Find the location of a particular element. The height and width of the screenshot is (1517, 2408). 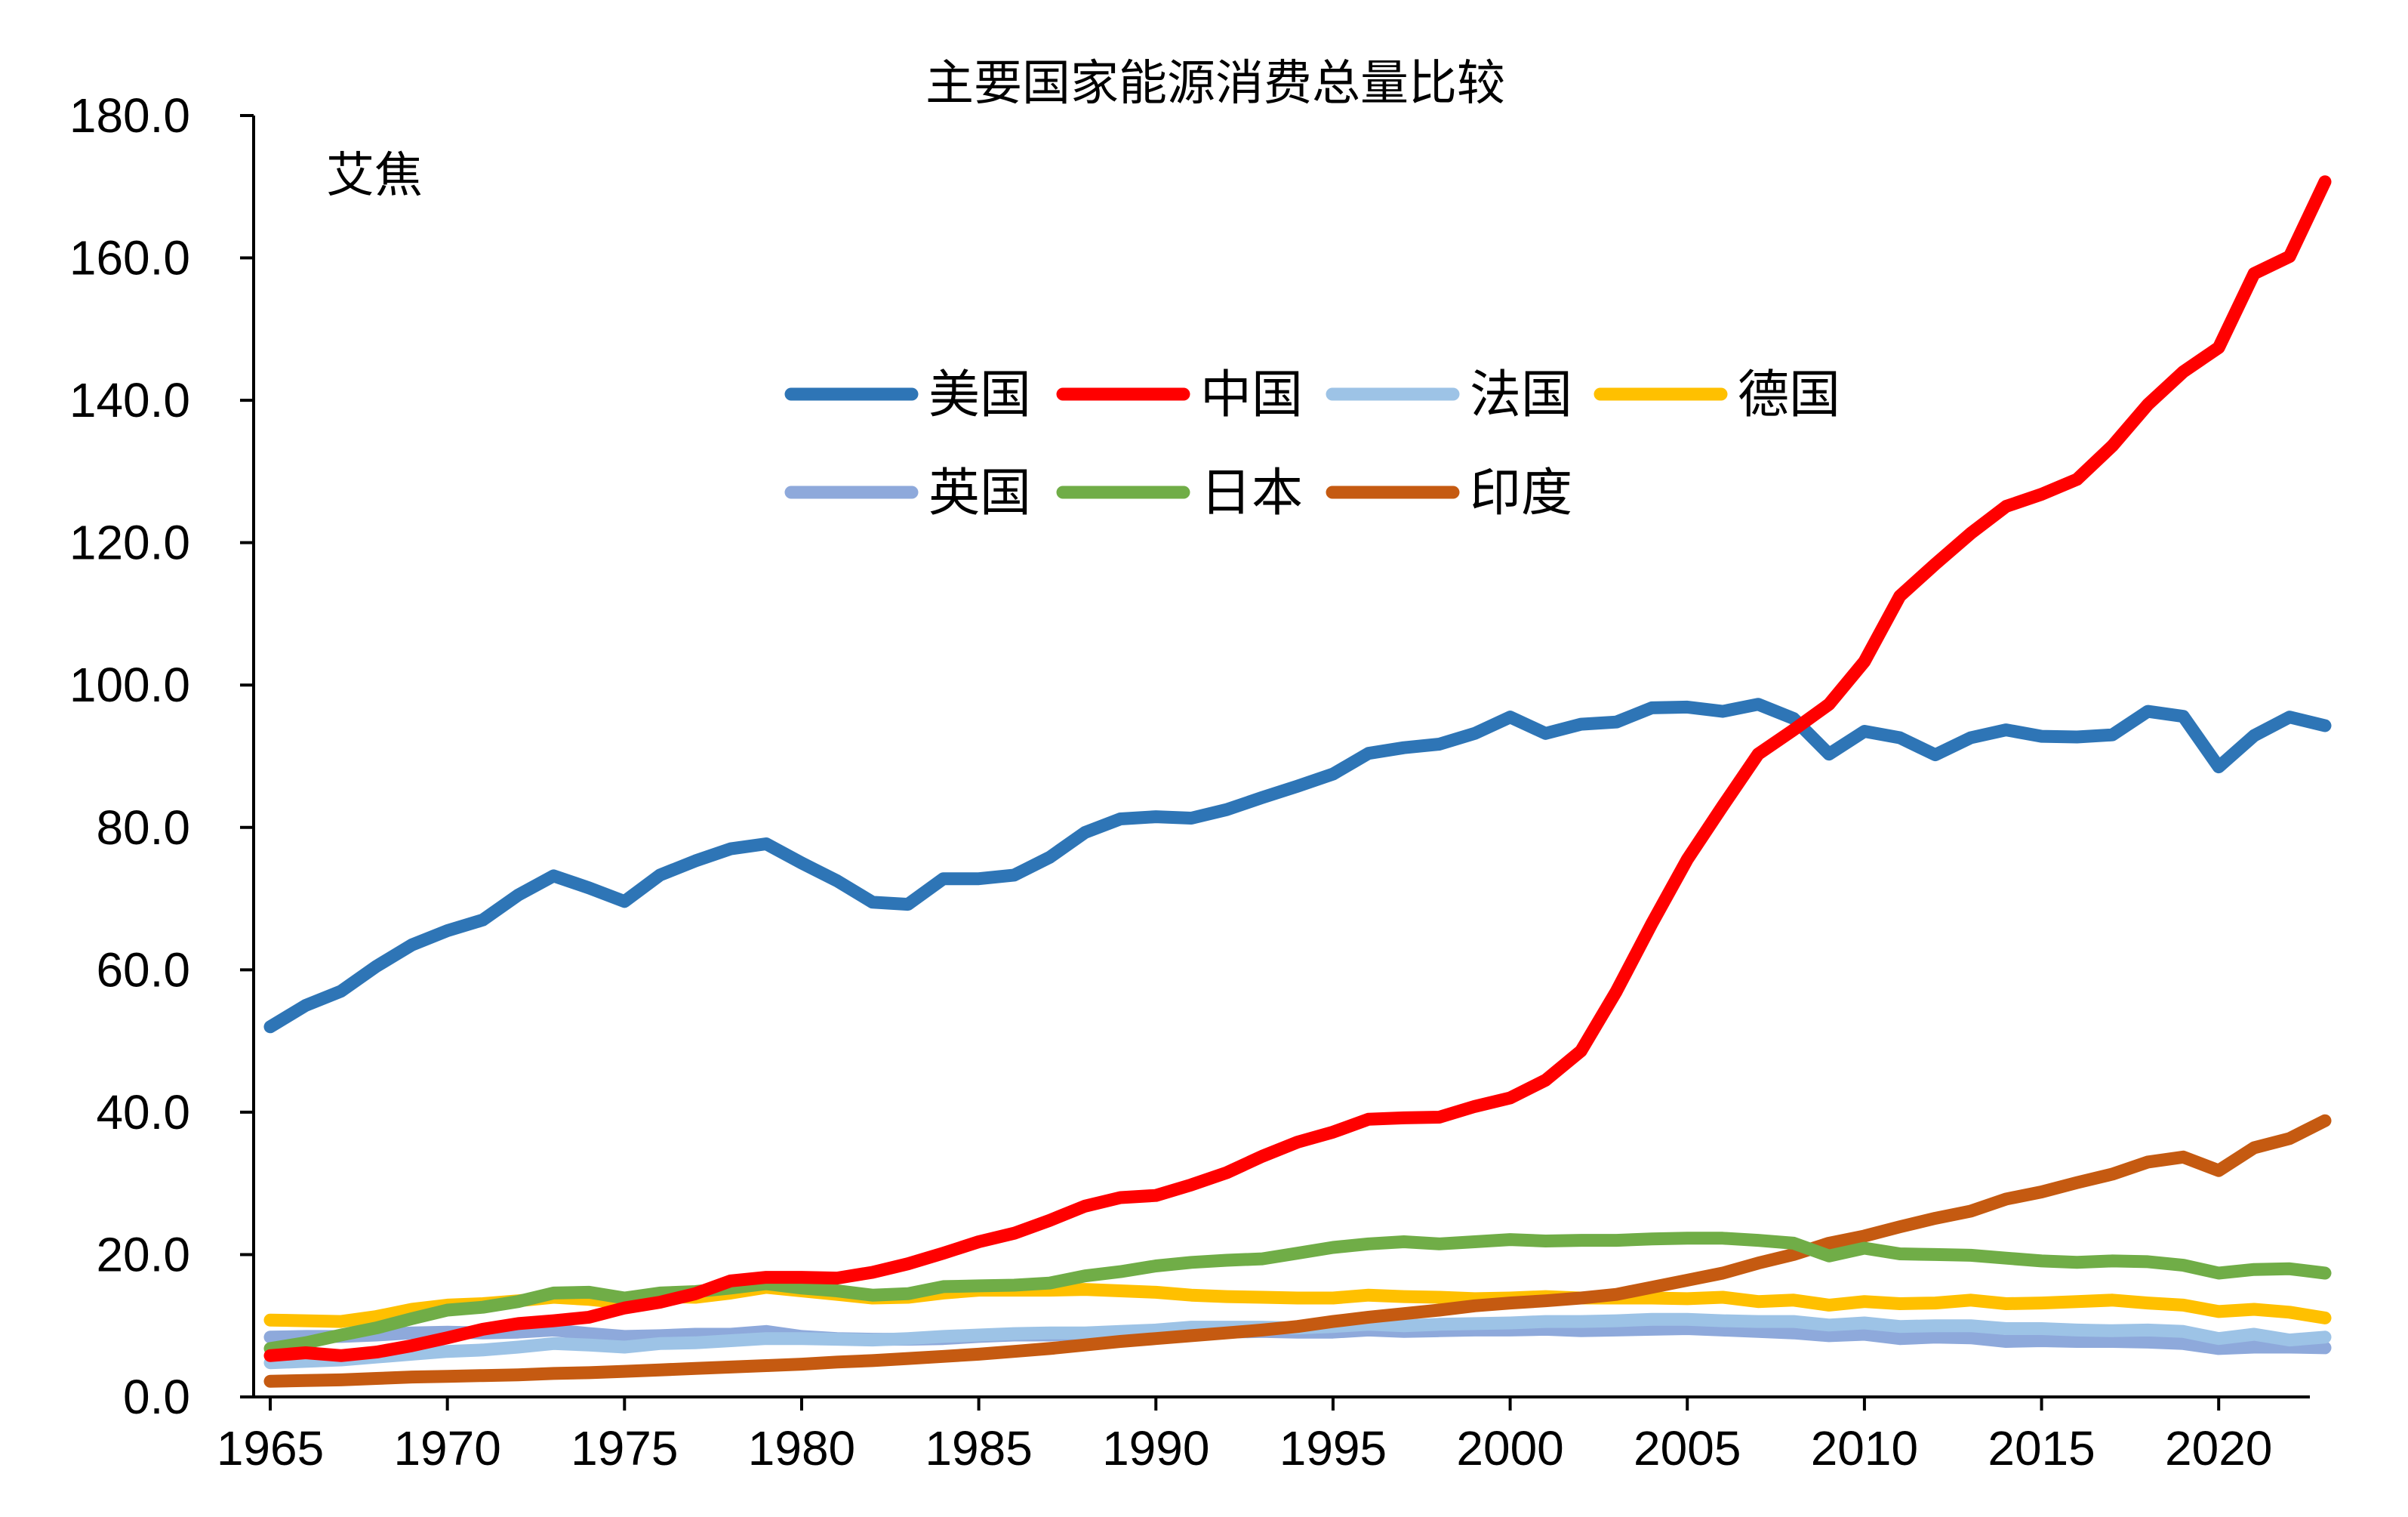

y-tick-label: 140.0 is located at coordinates (129, 400).